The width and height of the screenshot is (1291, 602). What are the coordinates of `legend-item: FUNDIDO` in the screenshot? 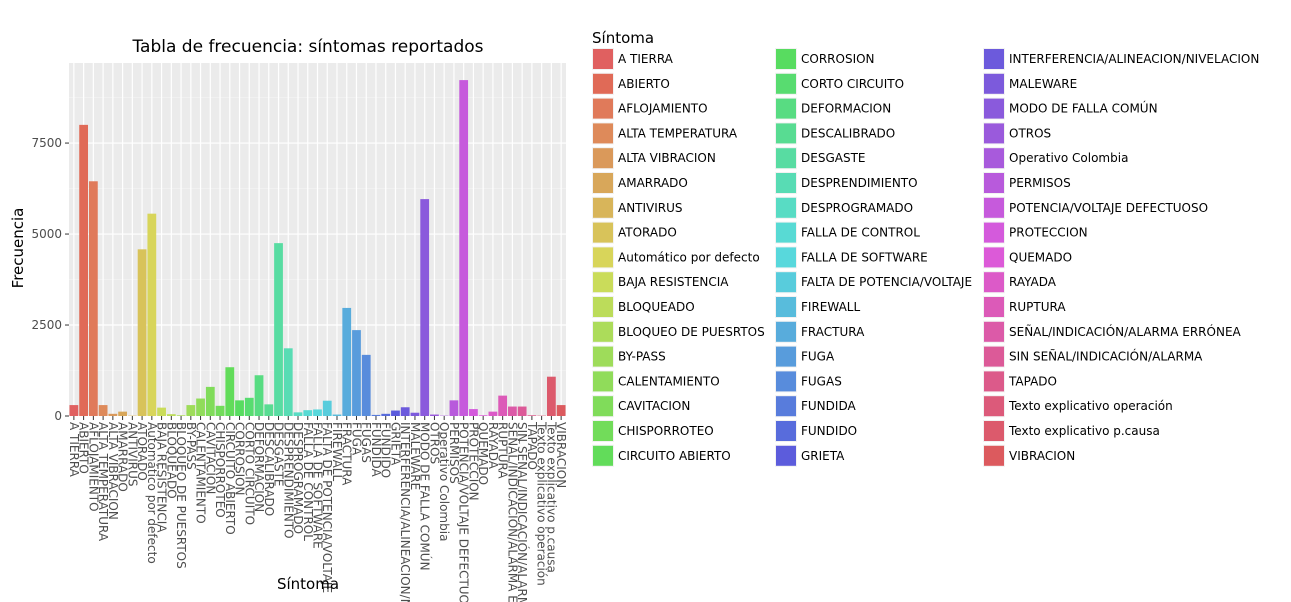 It's located at (816, 431).